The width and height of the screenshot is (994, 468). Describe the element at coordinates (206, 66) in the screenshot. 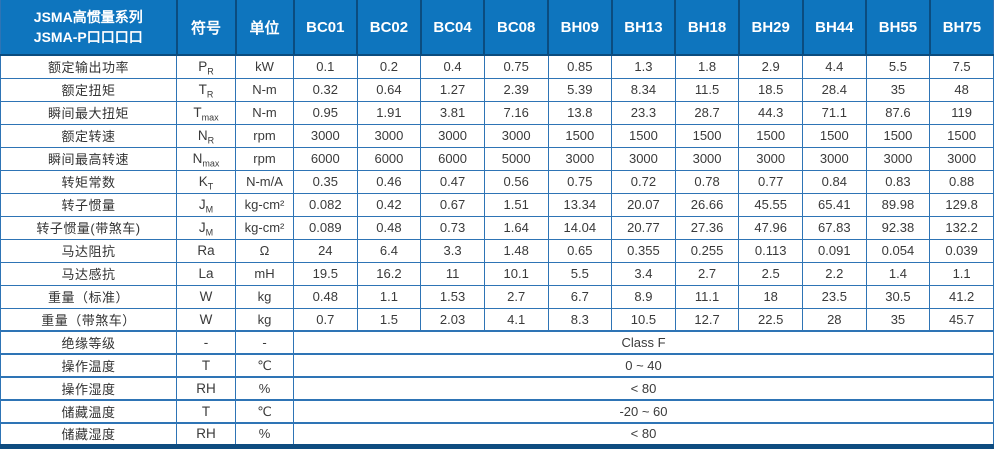

I see `symbol-cell: PR` at that location.